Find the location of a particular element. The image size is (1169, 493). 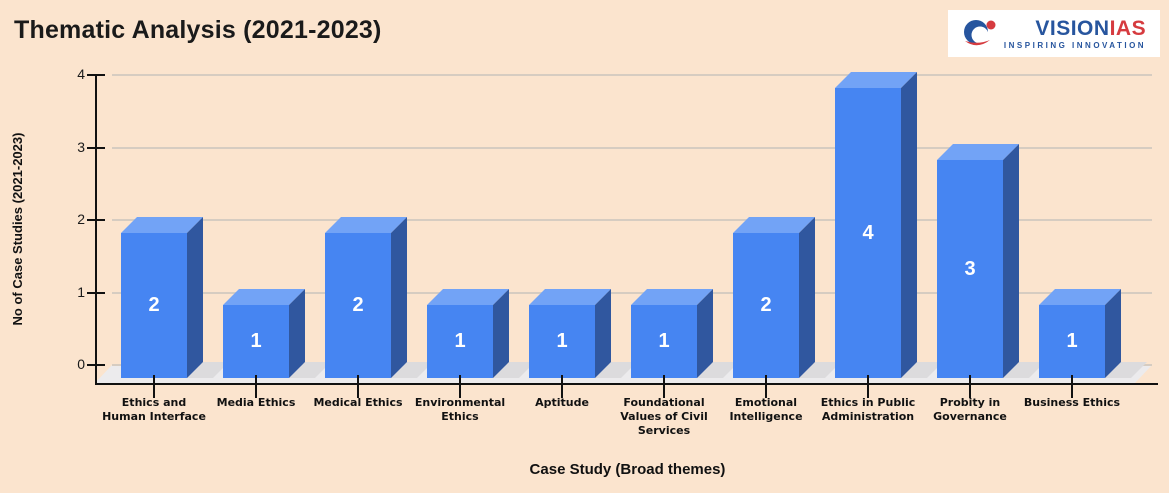

visionias-logo: VISIONIAS INSPIRING INNOVATION is located at coordinates (1054, 33).